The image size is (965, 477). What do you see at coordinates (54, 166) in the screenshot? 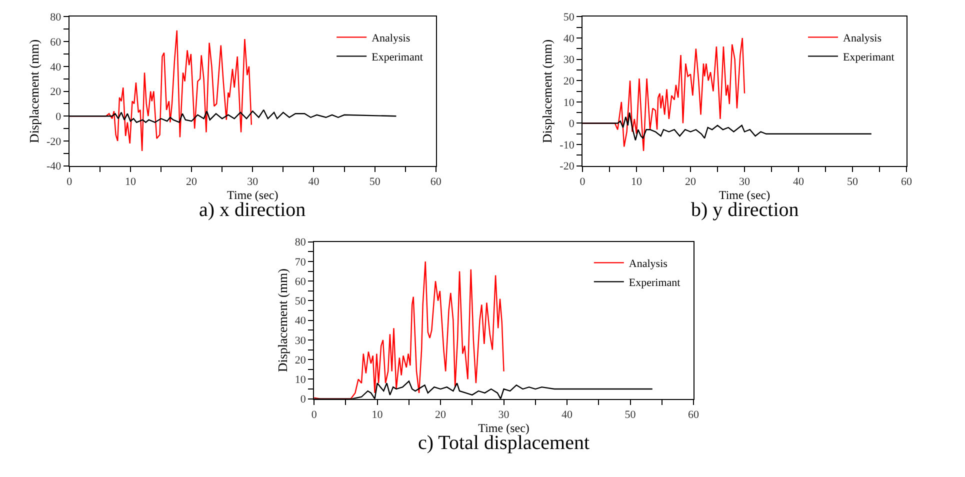
I see `y-tick-label: -40` at bounding box center [54, 166].